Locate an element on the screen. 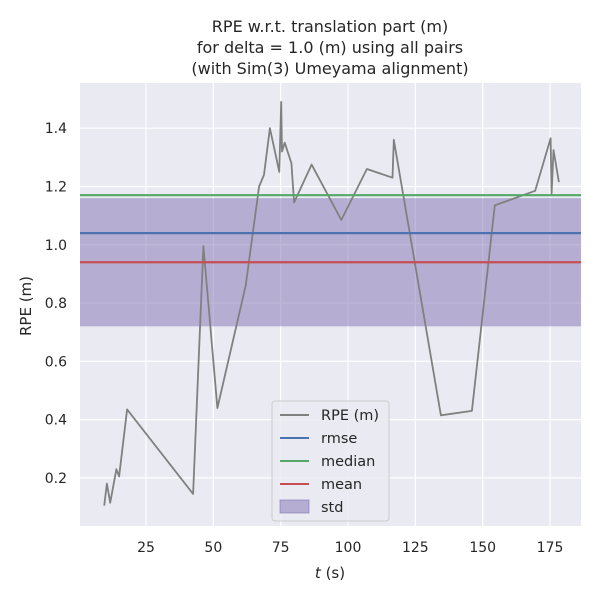  y-tick-label-5: 1.2 is located at coordinates (56, 187).